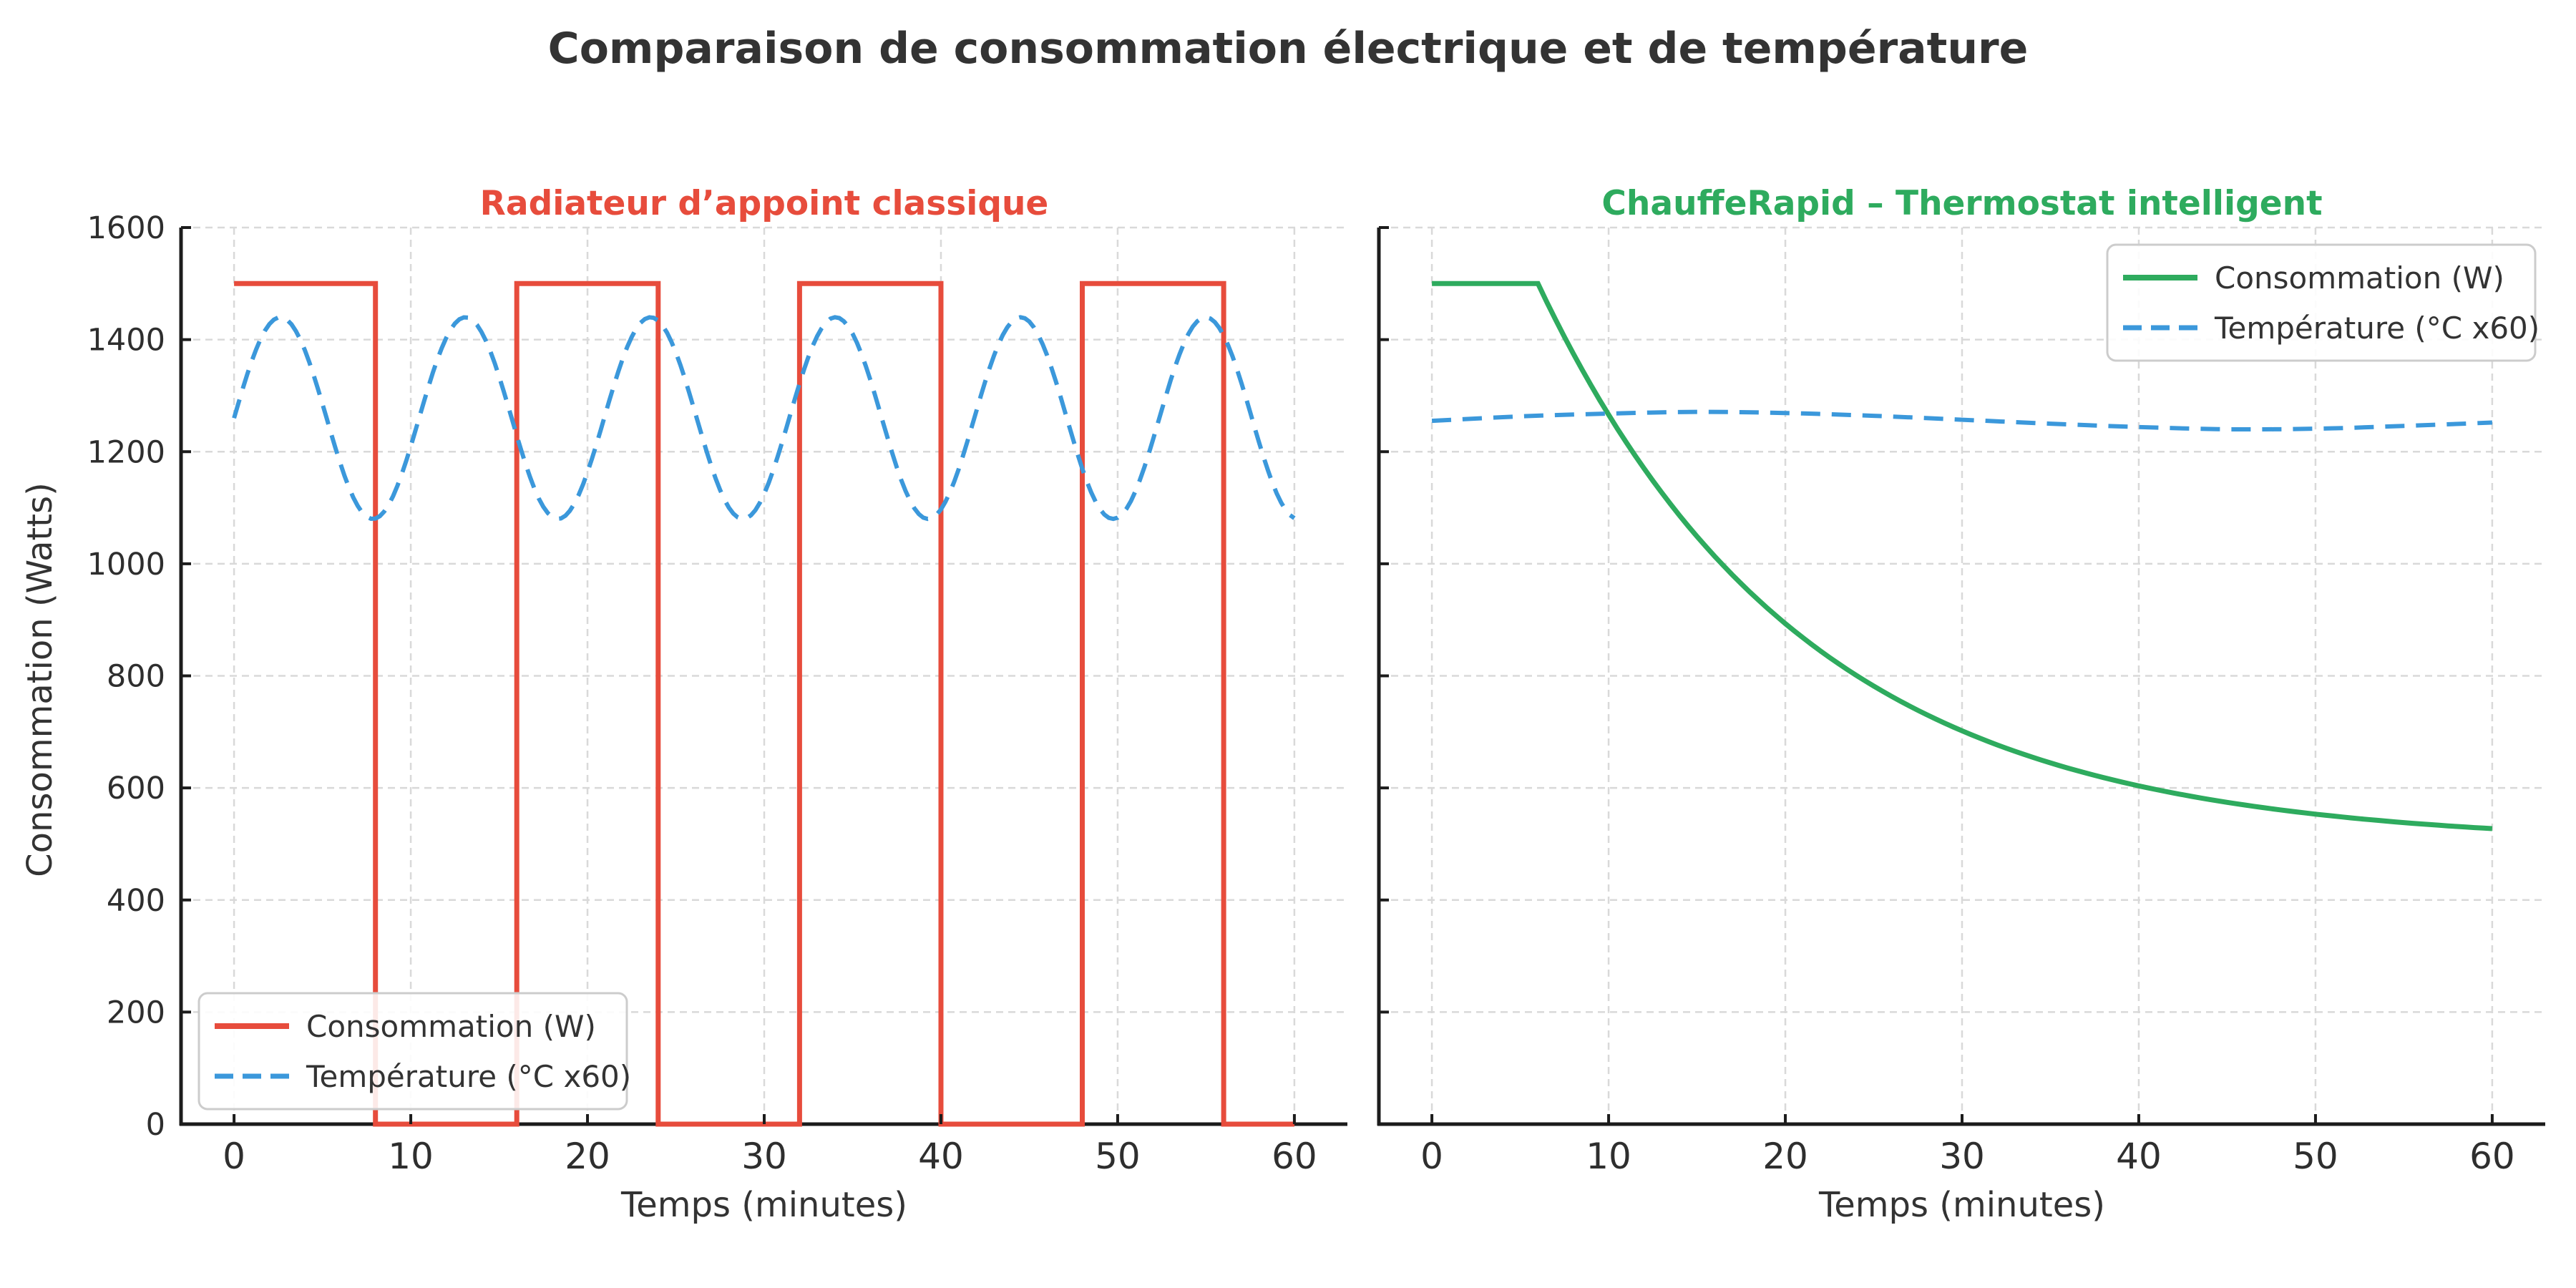 Image resolution: width=2576 pixels, height=1288 pixels. I want to click on legend-left: Consommation (W) Température (°C x60), so click(414, 1051).